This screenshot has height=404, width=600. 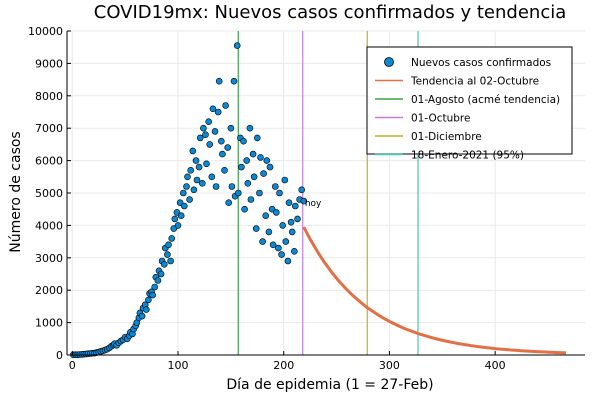 What do you see at coordinates (45, 31) in the screenshot?
I see `y-tick-label: 10000` at bounding box center [45, 31].